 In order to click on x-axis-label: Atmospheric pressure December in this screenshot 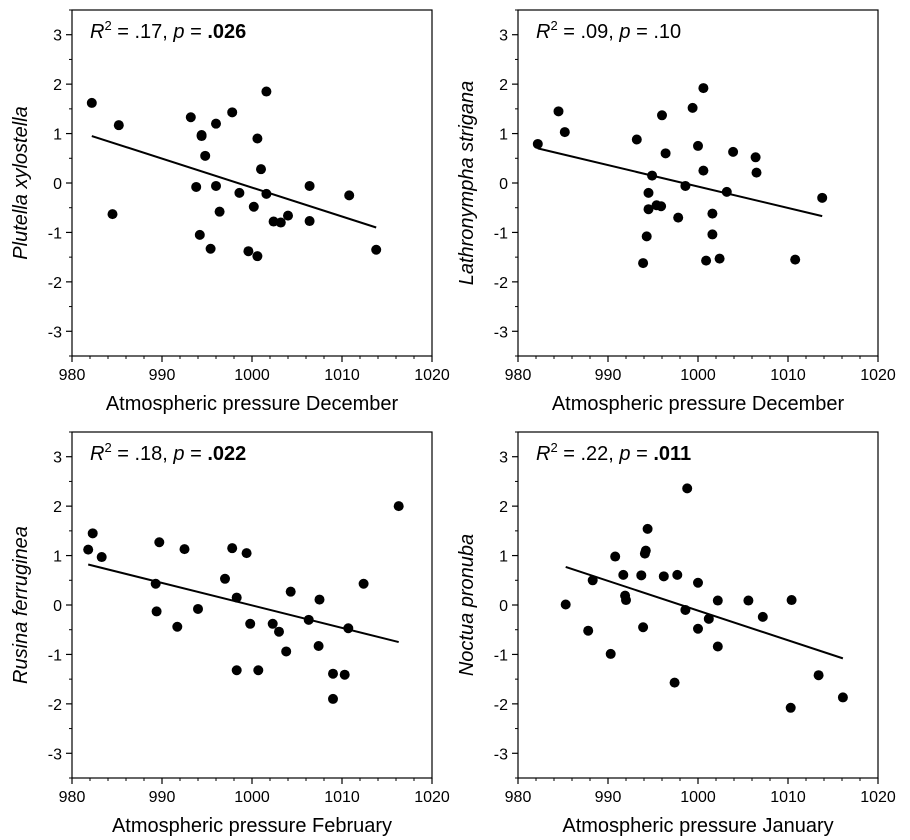, I will do `click(698, 404)`.